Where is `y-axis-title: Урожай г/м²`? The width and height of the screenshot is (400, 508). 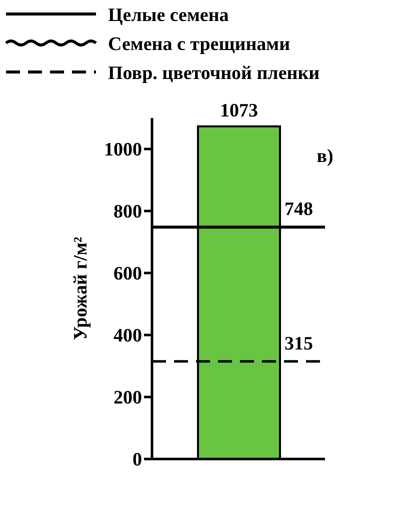 y-axis-title: Урожай г/м² is located at coordinates (81, 288).